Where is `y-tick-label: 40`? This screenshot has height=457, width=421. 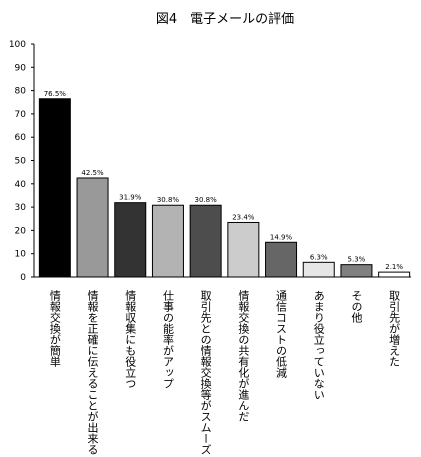 y-tick-label: 40 is located at coordinates (21, 185).